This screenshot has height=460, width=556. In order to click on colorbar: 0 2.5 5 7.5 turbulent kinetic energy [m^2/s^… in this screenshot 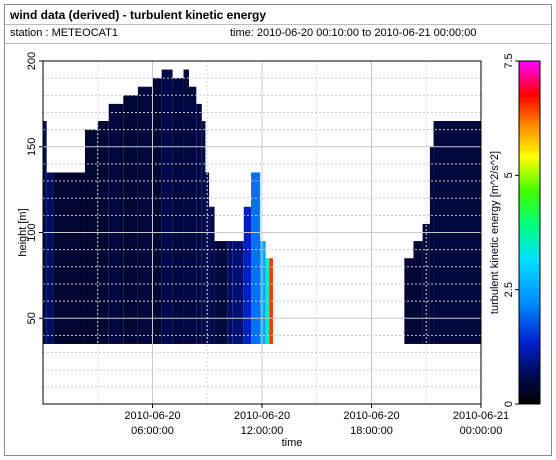, I will do `click(515, 230)`.